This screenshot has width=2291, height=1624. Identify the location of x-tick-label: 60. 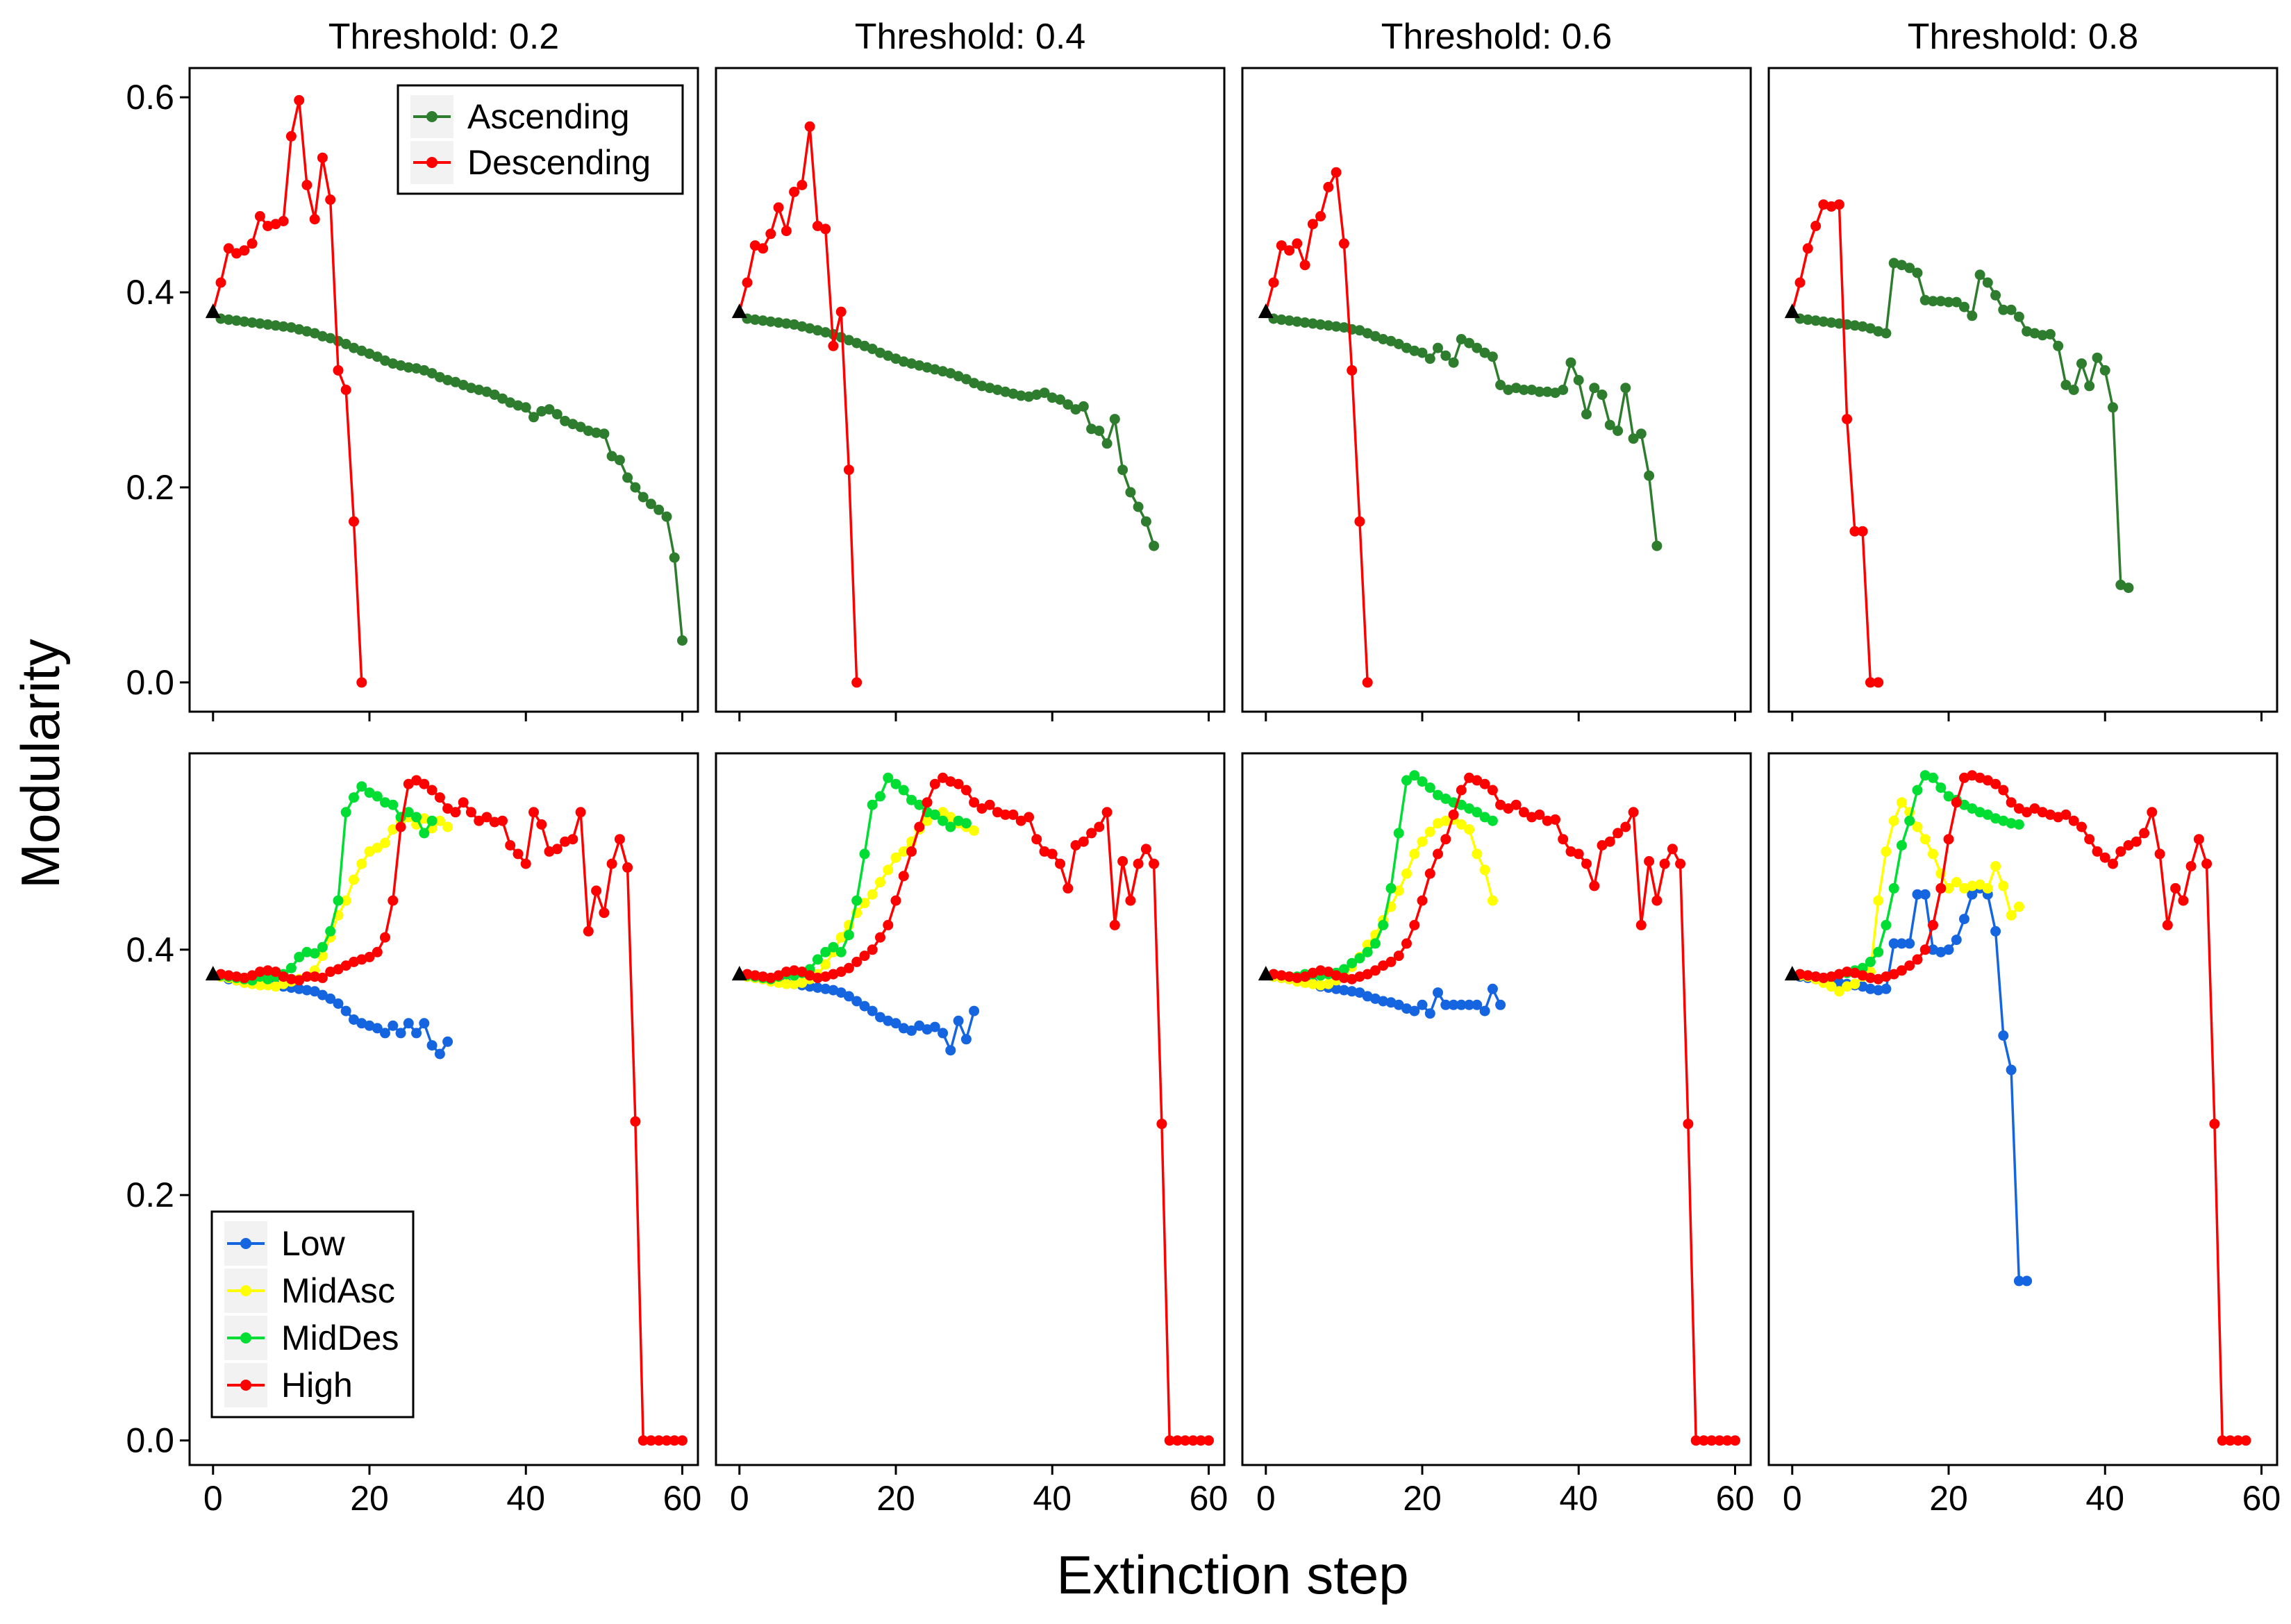
(1735, 1499).